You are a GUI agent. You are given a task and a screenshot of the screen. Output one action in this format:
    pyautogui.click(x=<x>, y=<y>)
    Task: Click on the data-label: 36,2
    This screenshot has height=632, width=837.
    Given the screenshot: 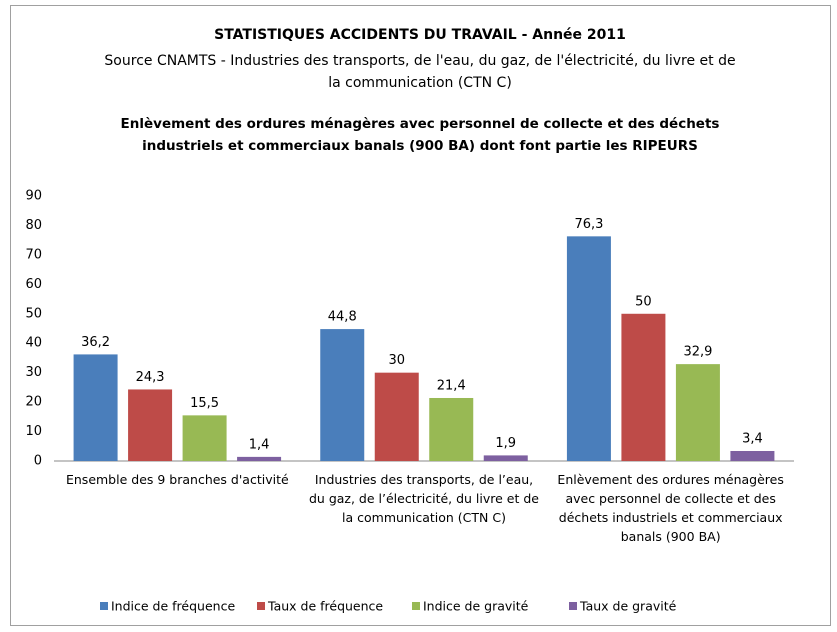 What is the action you would take?
    pyautogui.click(x=95, y=342)
    